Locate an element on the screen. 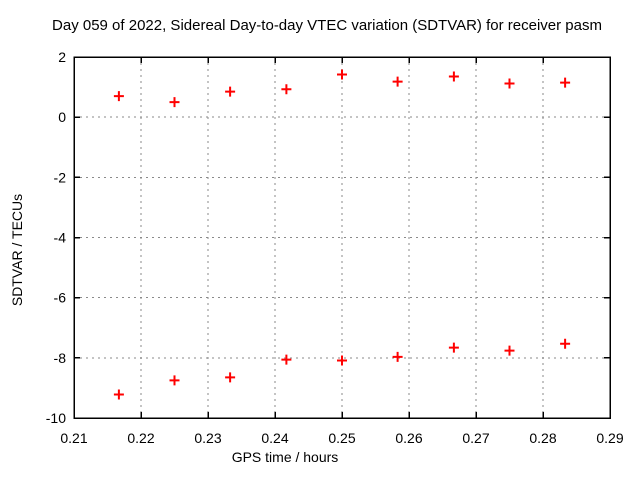 The width and height of the screenshot is (640, 480). x-tick-label: 0.24 is located at coordinates (274, 438).